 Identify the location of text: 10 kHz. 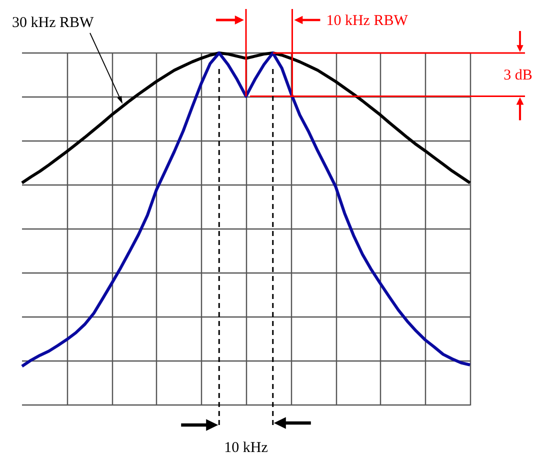
(246, 448).